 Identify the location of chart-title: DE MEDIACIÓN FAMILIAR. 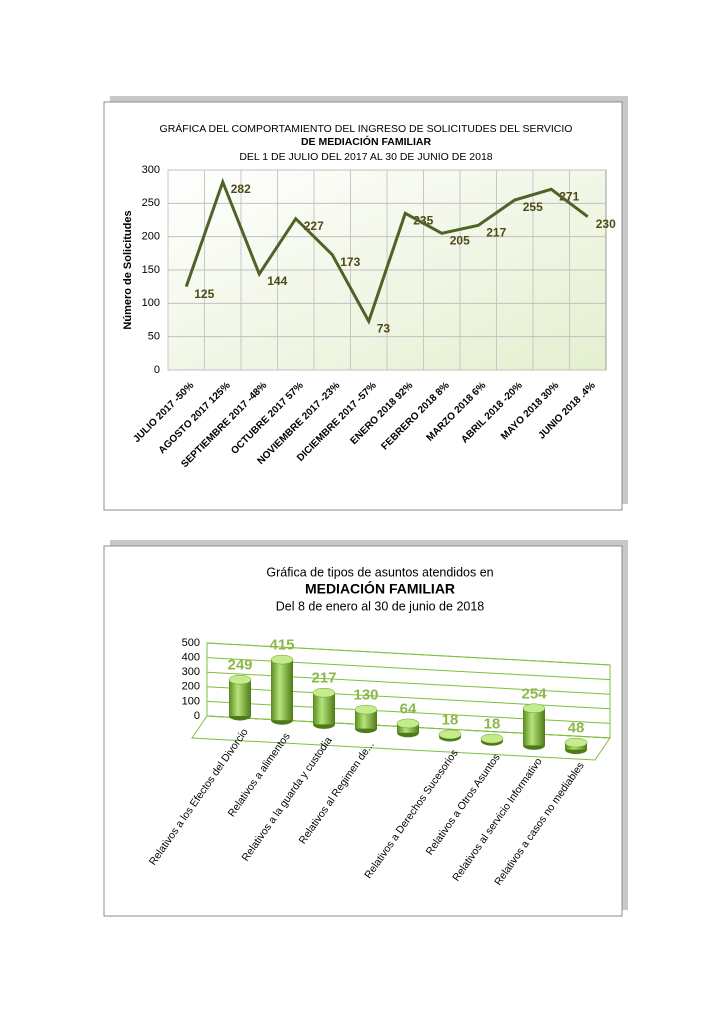
(366, 141).